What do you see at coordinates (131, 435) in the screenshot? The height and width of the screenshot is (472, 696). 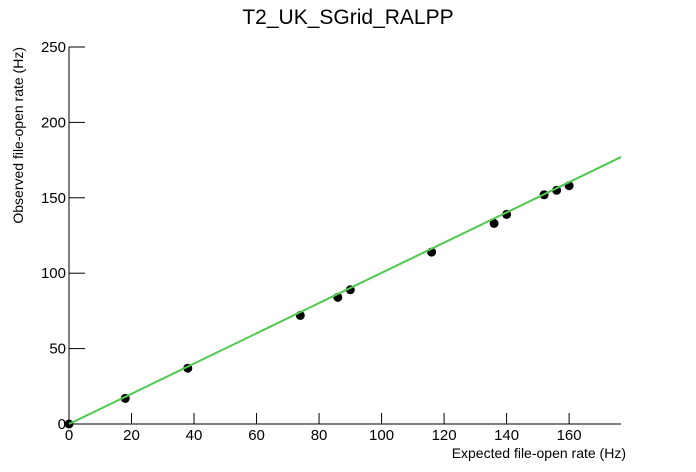 I see `x-tick-label: 20` at bounding box center [131, 435].